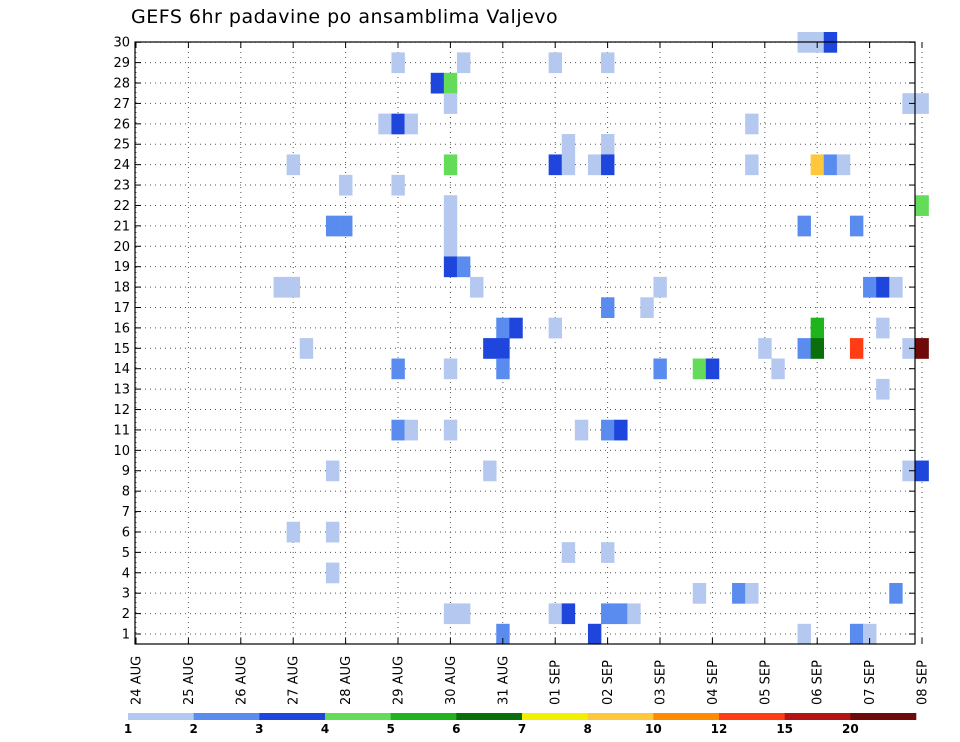 The image size is (960, 742). What do you see at coordinates (121, 165) in the screenshot?
I see `y-tick-label: 24` at bounding box center [121, 165].